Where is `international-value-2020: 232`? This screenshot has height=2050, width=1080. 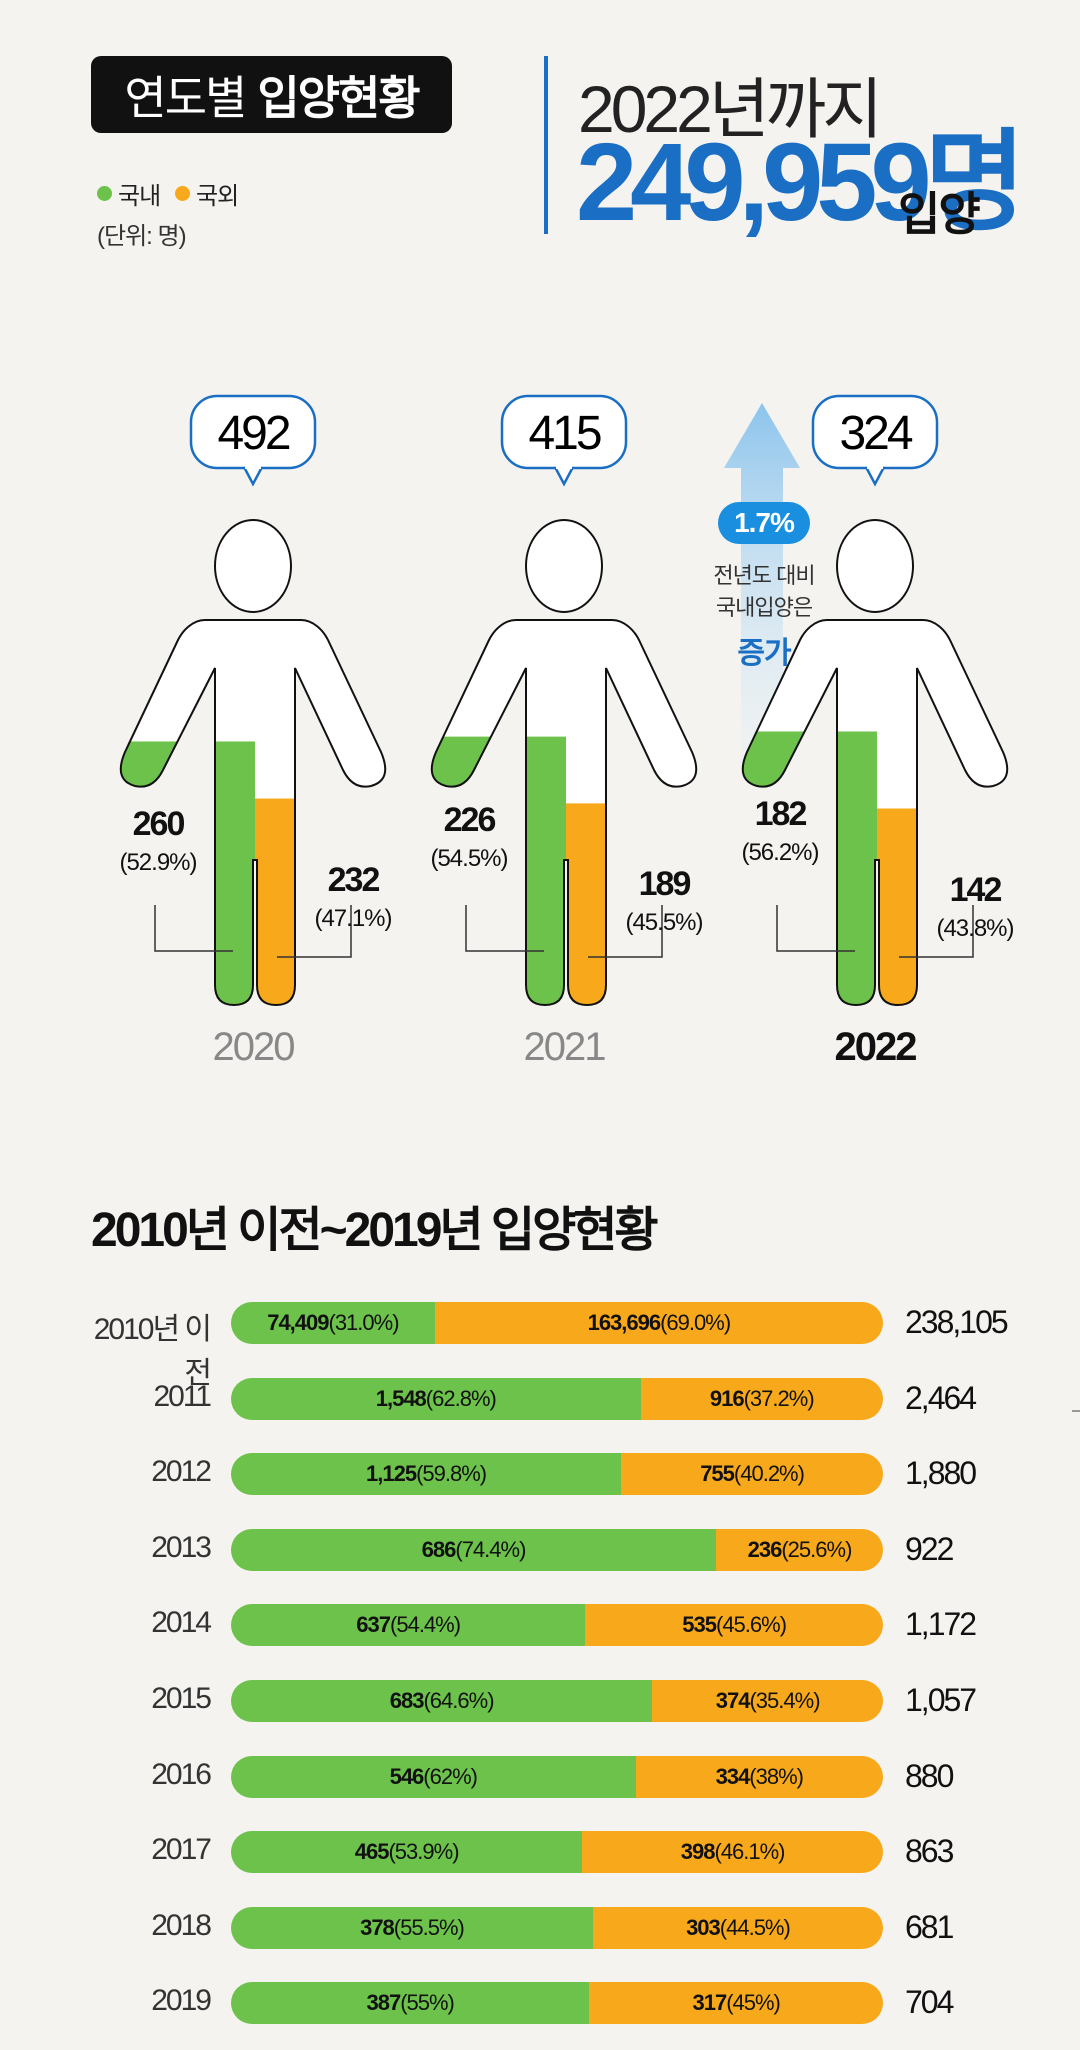
international-value-2020: 232 is located at coordinates (354, 879).